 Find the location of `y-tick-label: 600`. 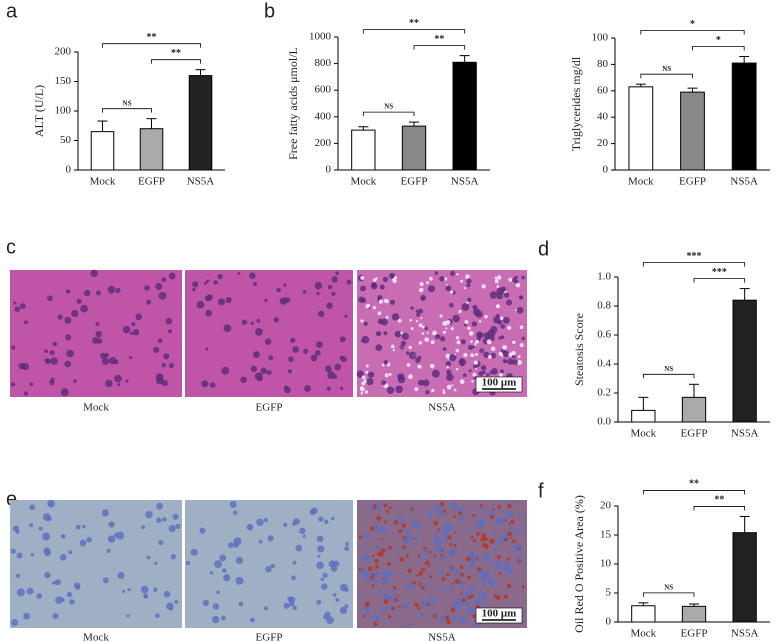

y-tick-label: 600 is located at coordinates (323, 90).